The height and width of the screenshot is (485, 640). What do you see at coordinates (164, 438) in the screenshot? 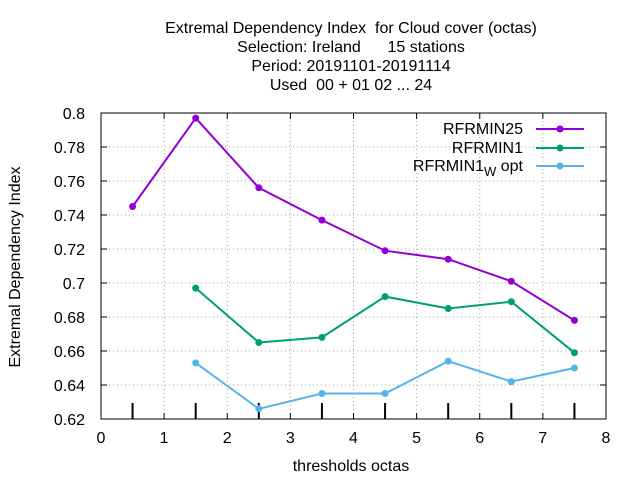
I see `x-tick-label: 1` at bounding box center [164, 438].